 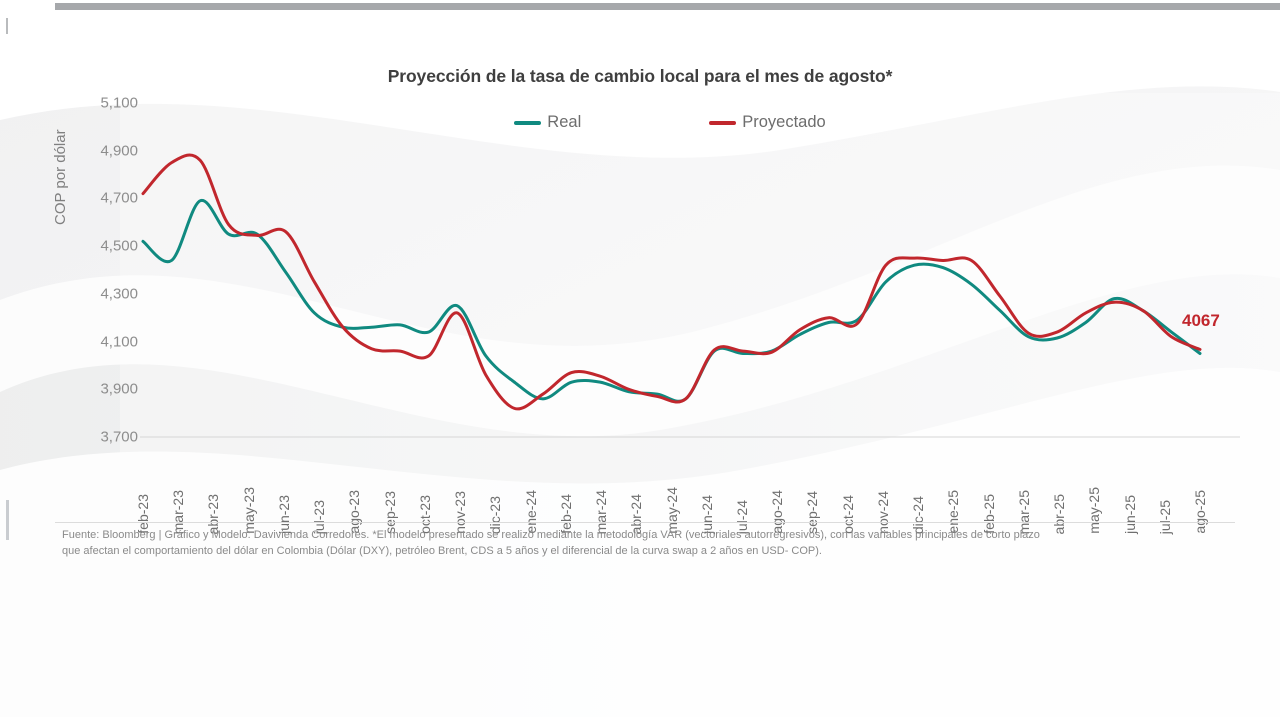 I want to click on footnote-divider, so click(x=645, y=522).